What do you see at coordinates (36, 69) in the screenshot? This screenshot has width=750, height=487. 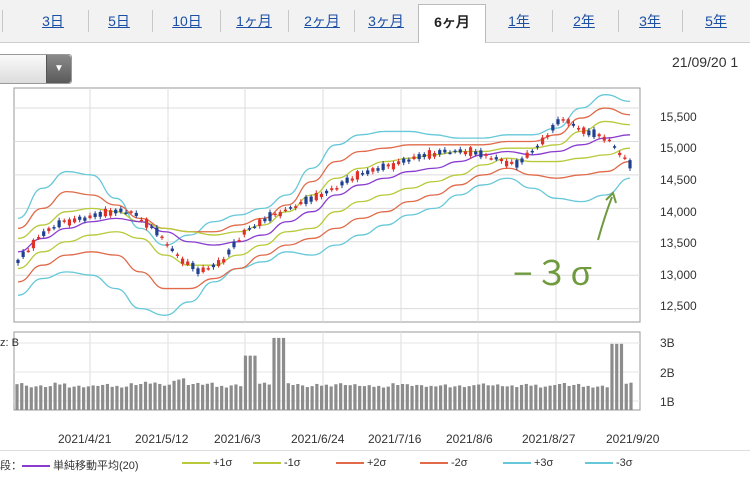 I see `indicator-select: ▼` at bounding box center [36, 69].